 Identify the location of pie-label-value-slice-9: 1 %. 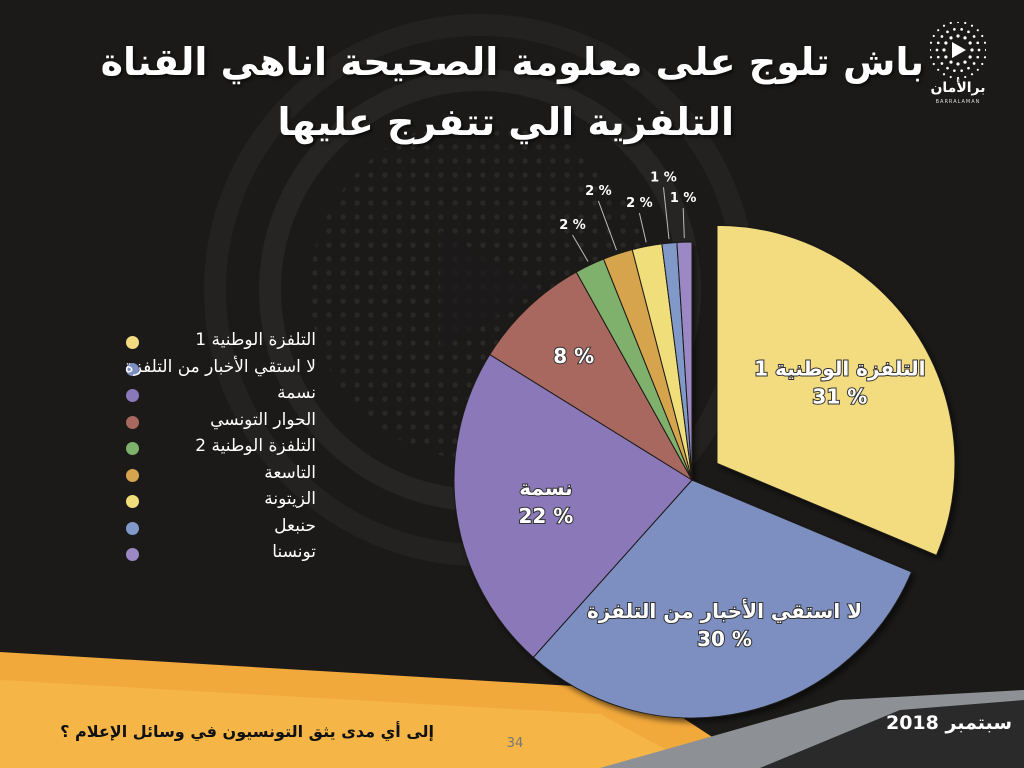
(683, 198).